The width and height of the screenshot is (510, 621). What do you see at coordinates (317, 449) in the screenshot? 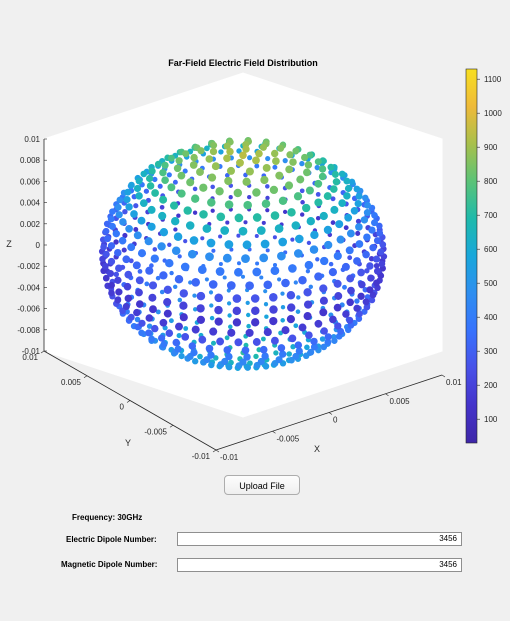
I see `x-axis-label: X` at bounding box center [317, 449].